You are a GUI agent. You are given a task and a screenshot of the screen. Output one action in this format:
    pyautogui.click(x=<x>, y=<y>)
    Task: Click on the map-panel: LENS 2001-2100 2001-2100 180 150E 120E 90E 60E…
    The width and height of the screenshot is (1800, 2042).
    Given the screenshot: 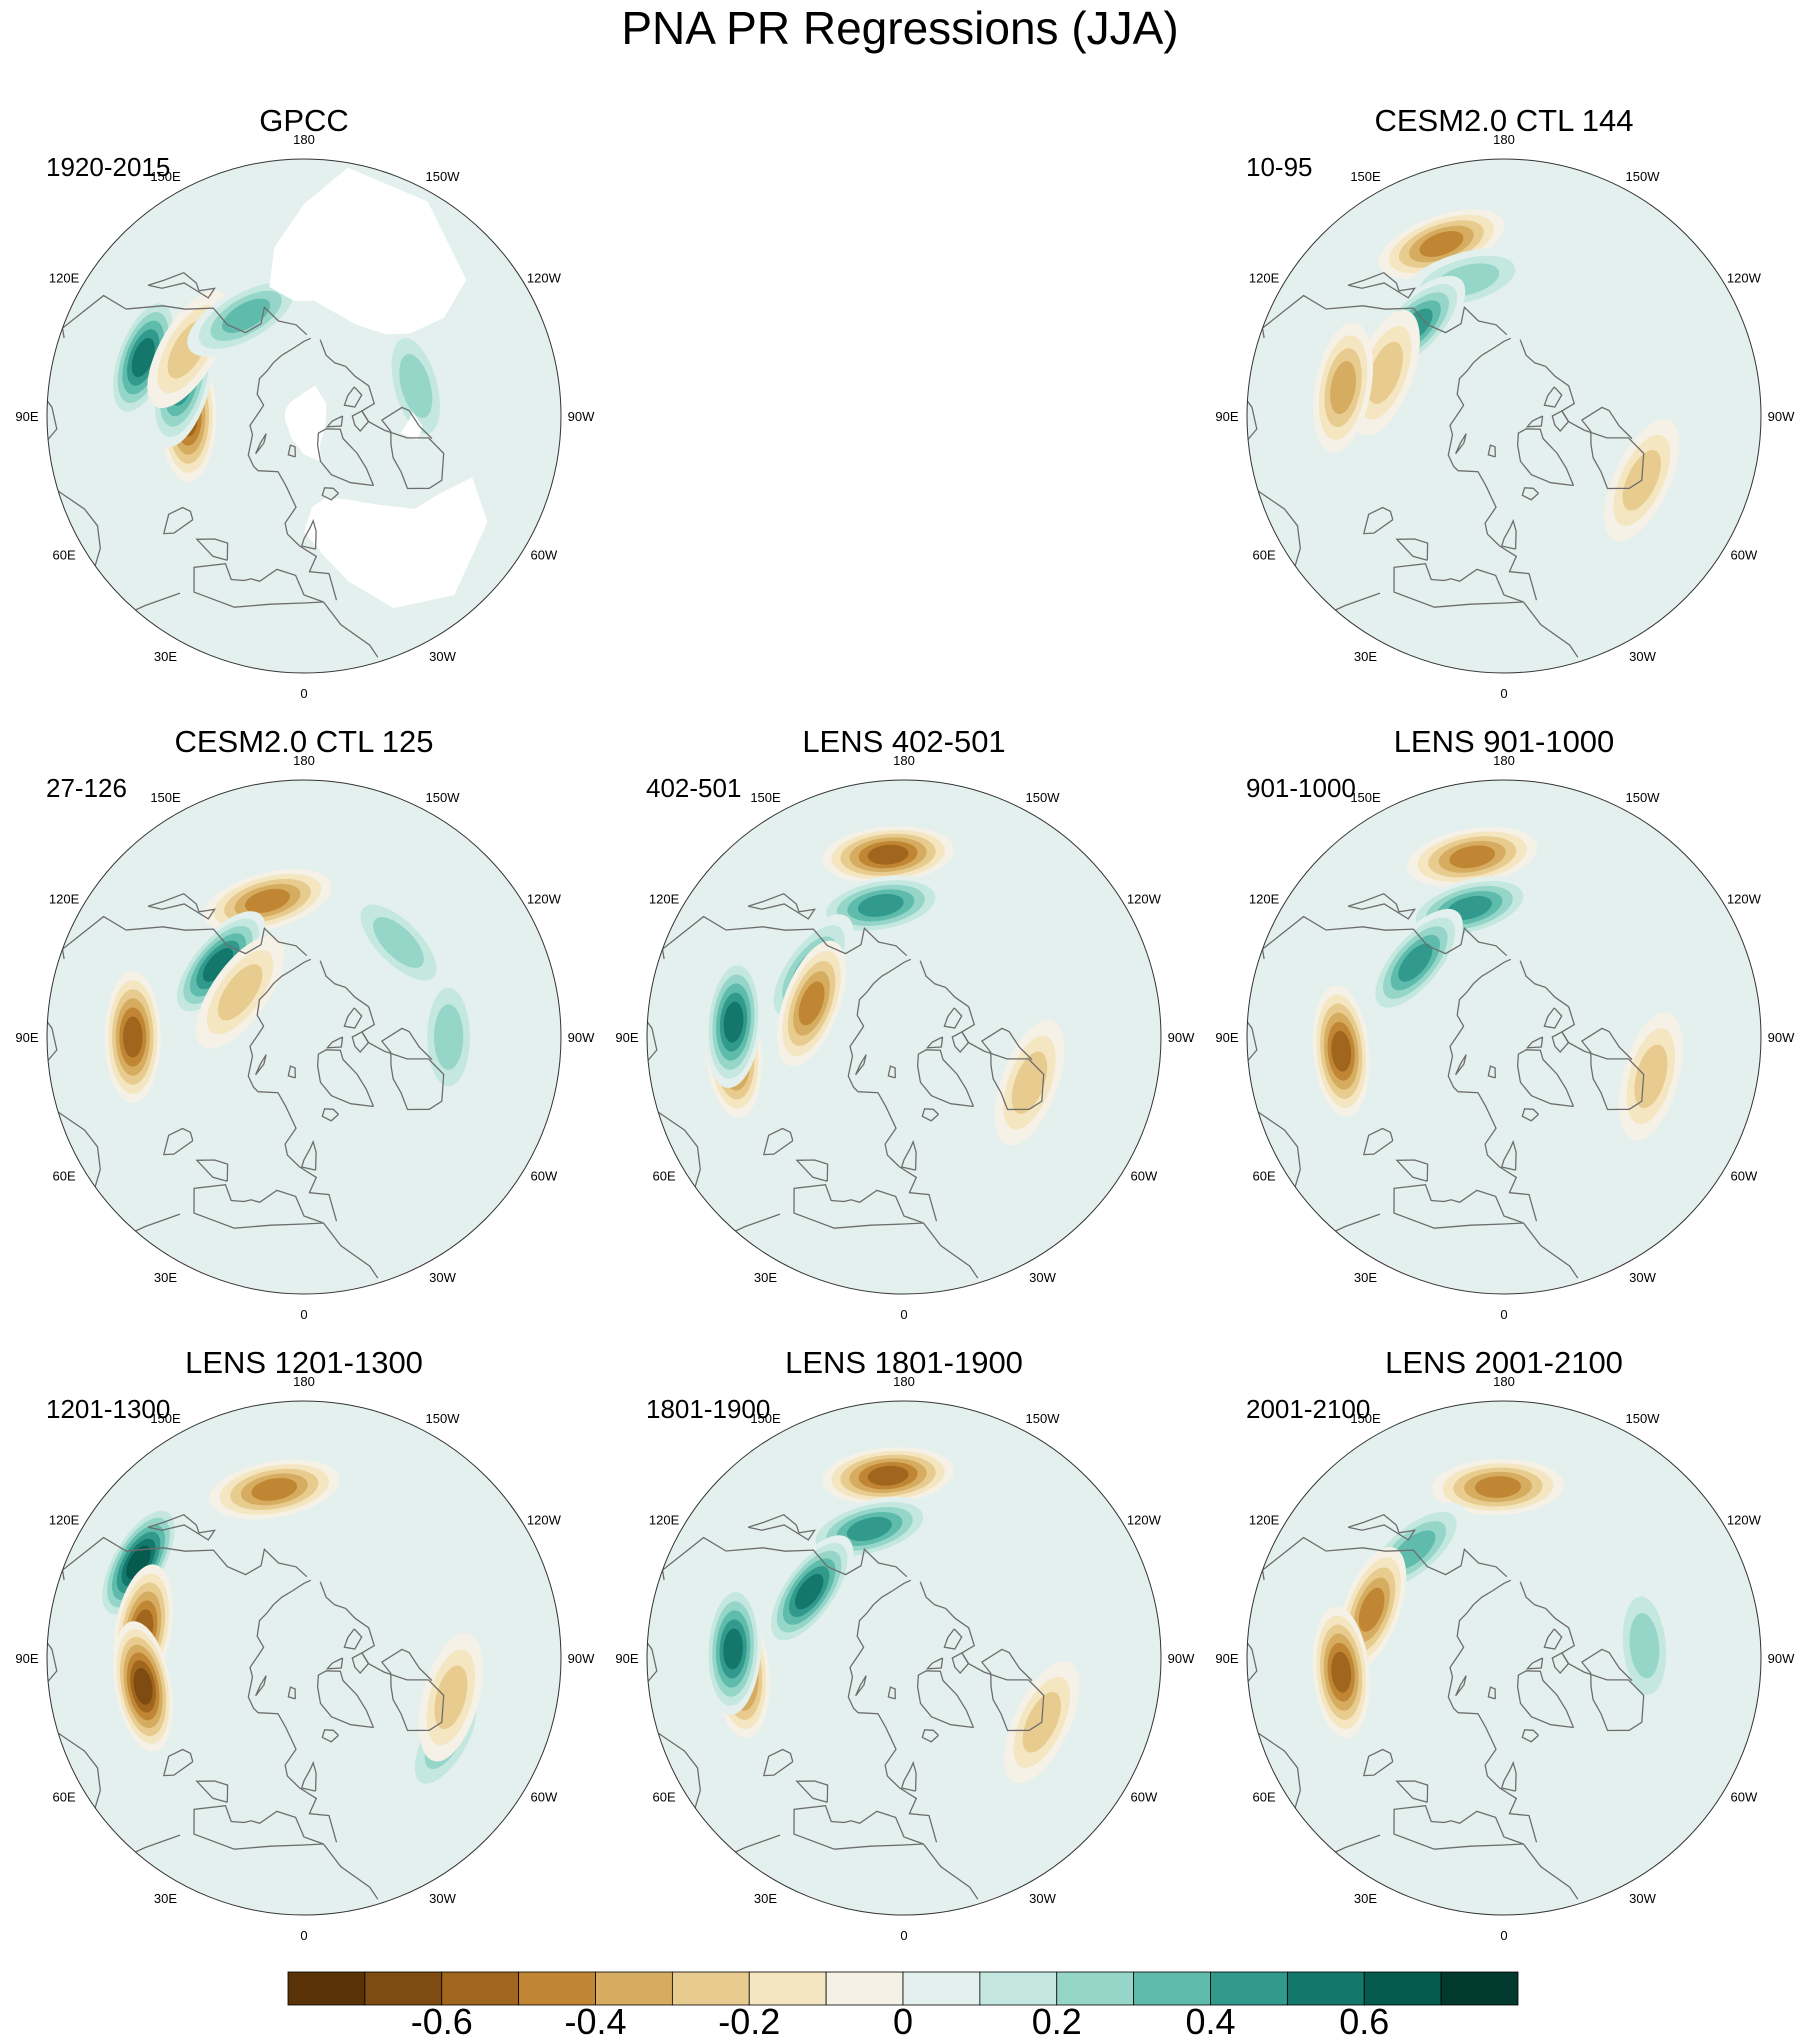 What is the action you would take?
    pyautogui.click(x=1505, y=1644)
    